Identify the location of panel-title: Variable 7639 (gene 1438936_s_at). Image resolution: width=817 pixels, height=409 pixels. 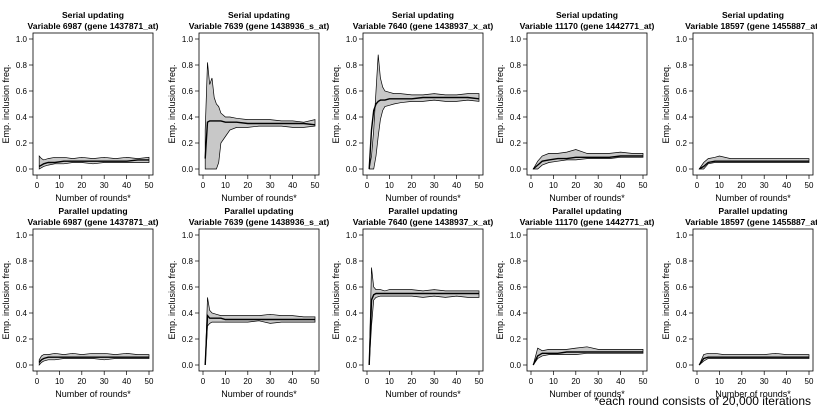
(259, 26).